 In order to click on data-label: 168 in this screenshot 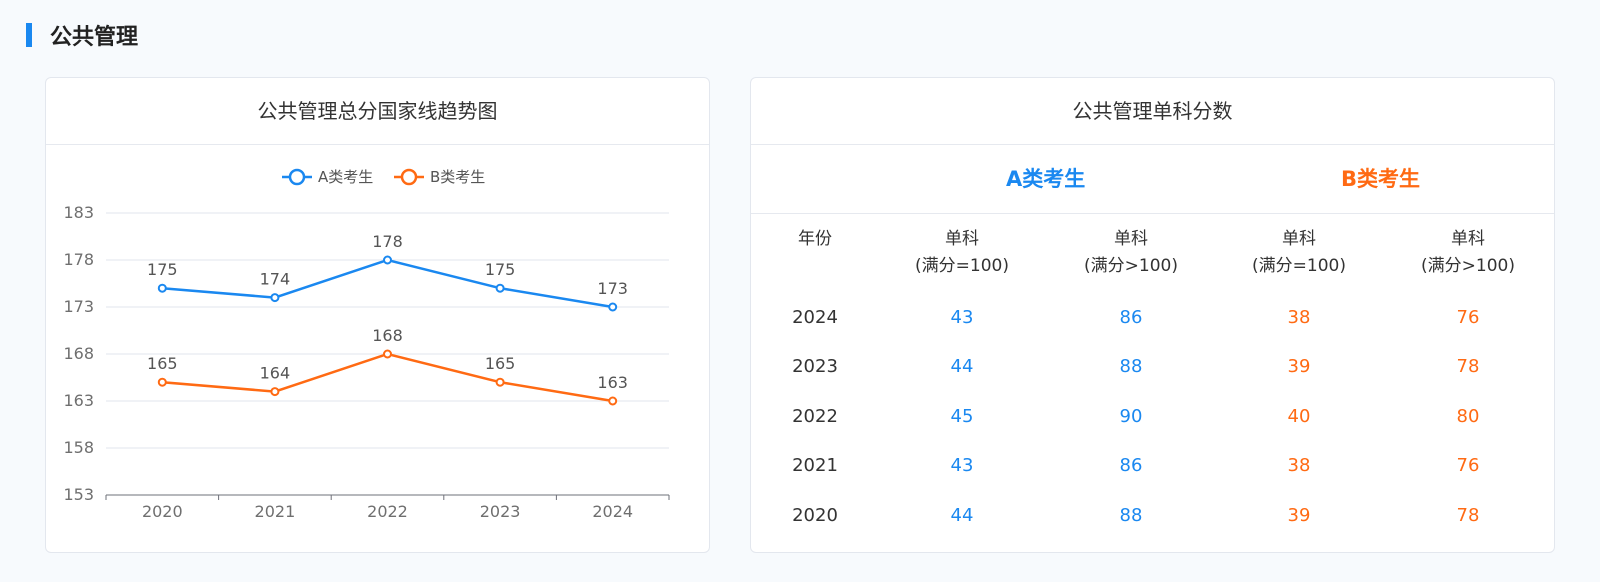, I will do `click(387, 335)`.